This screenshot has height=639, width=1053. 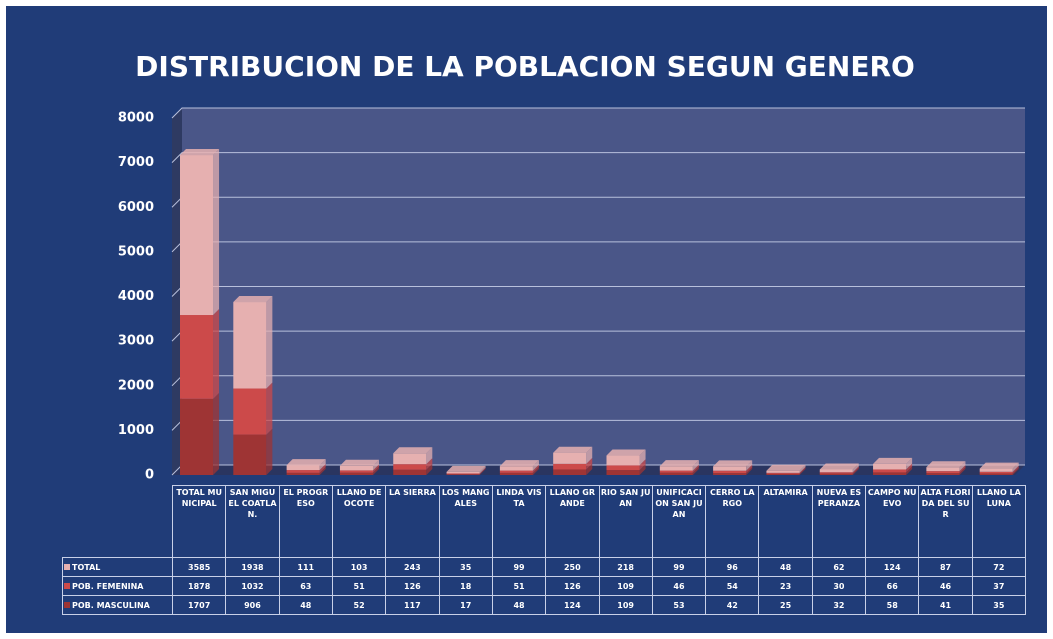 What do you see at coordinates (199, 586) in the screenshot?
I see `table-value: 1878` at bounding box center [199, 586].